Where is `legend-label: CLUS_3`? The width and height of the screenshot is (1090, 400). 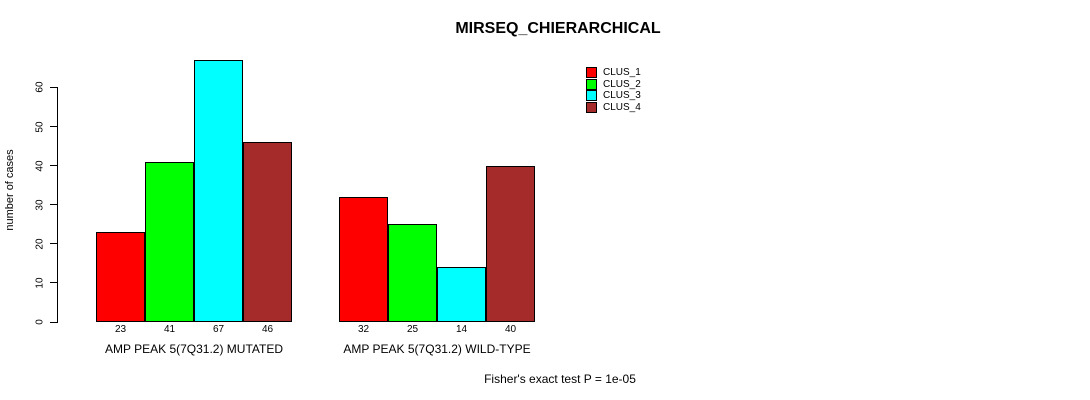 legend-label: CLUS_3 is located at coordinates (622, 96).